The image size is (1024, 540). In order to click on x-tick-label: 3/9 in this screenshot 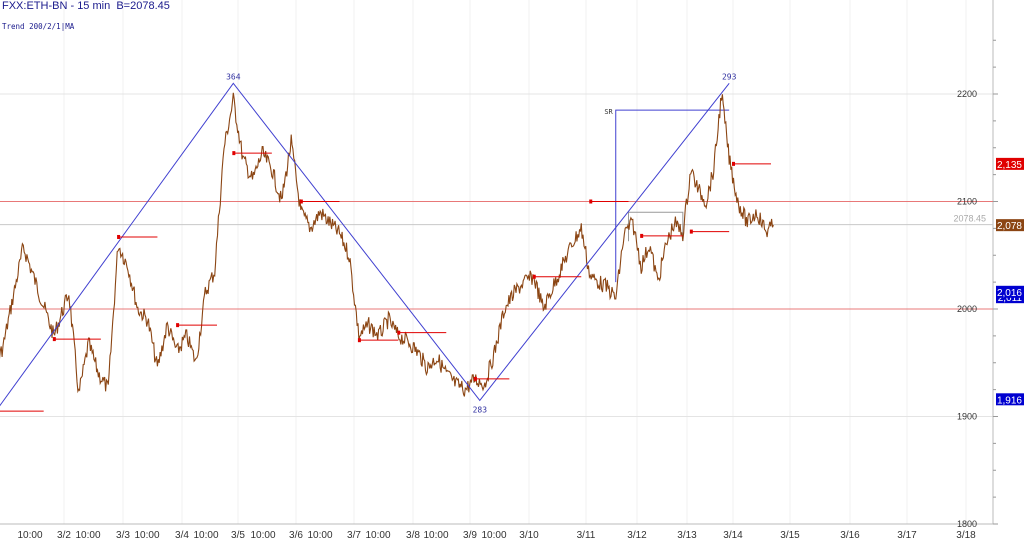, I will do `click(470, 535)`.